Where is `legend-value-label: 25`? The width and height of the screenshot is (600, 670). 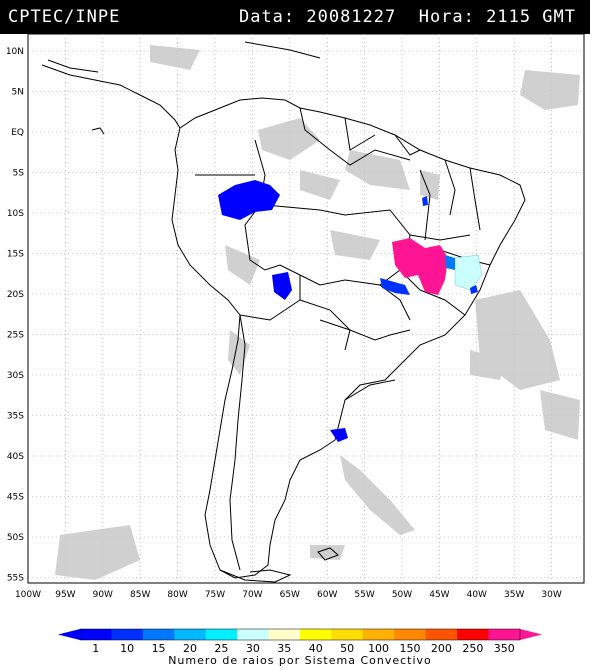
legend-value-label: 25 is located at coordinates (221, 648).